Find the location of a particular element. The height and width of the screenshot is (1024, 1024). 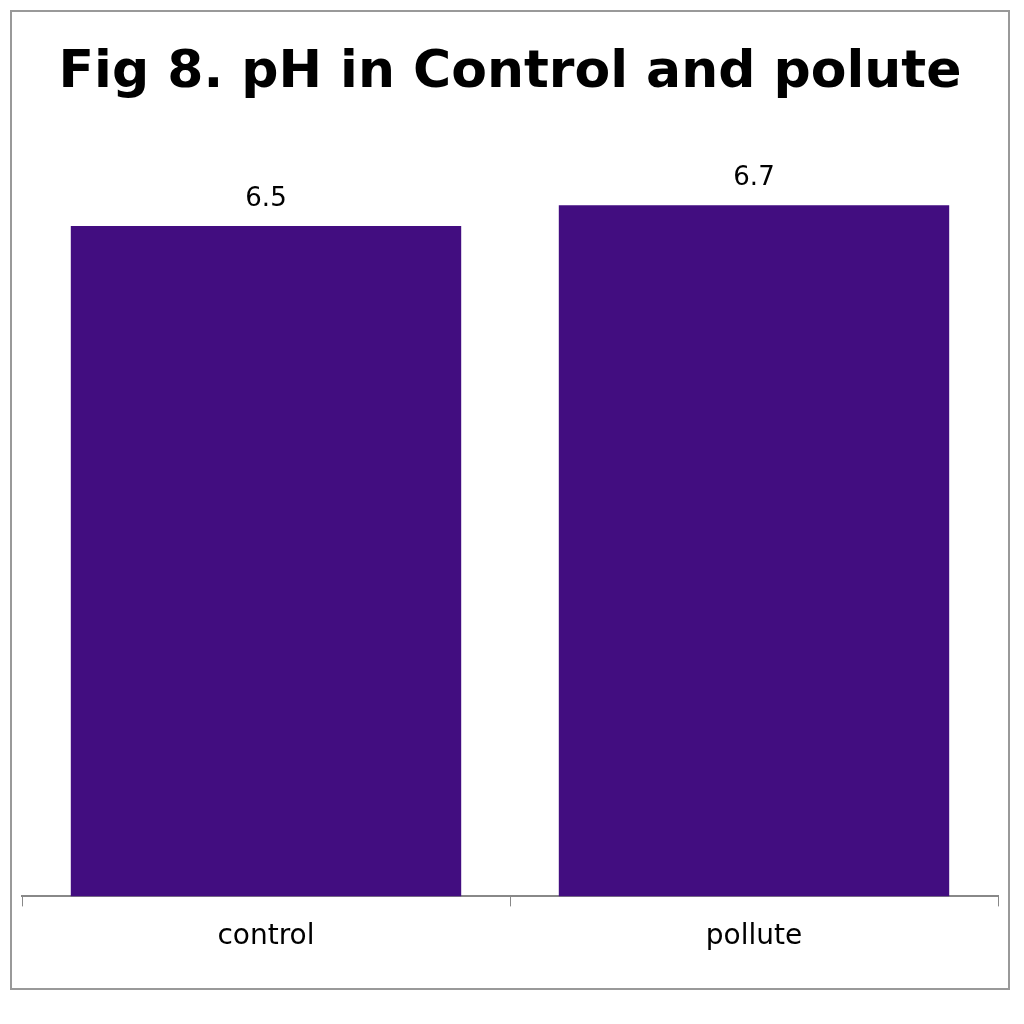

x-tick-label: pollute is located at coordinates (754, 935).